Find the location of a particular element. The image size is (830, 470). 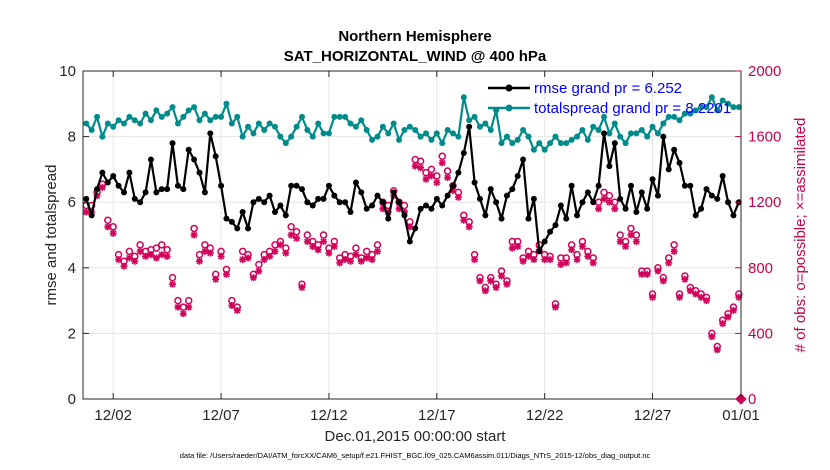

legend-spread-label: totalspread grand pr = 8.2201 is located at coordinates (632, 108).